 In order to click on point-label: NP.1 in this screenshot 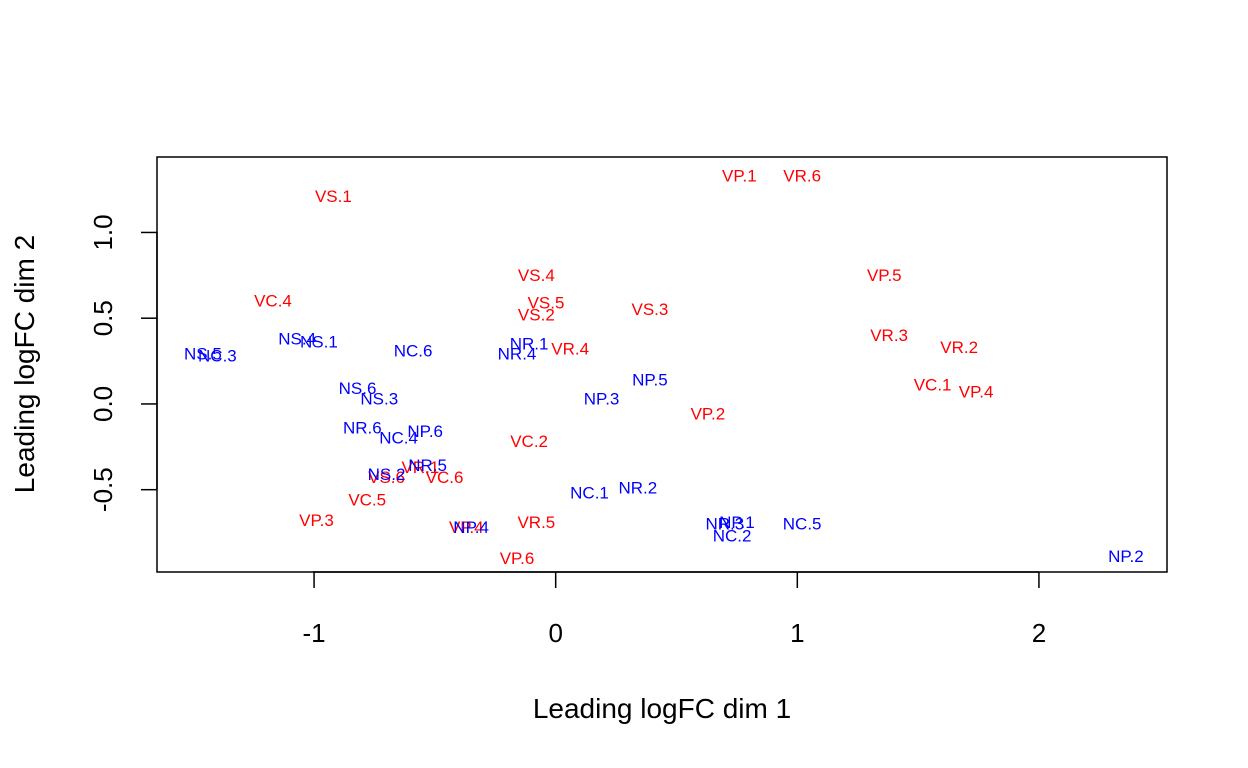, I will do `click(737, 522)`.